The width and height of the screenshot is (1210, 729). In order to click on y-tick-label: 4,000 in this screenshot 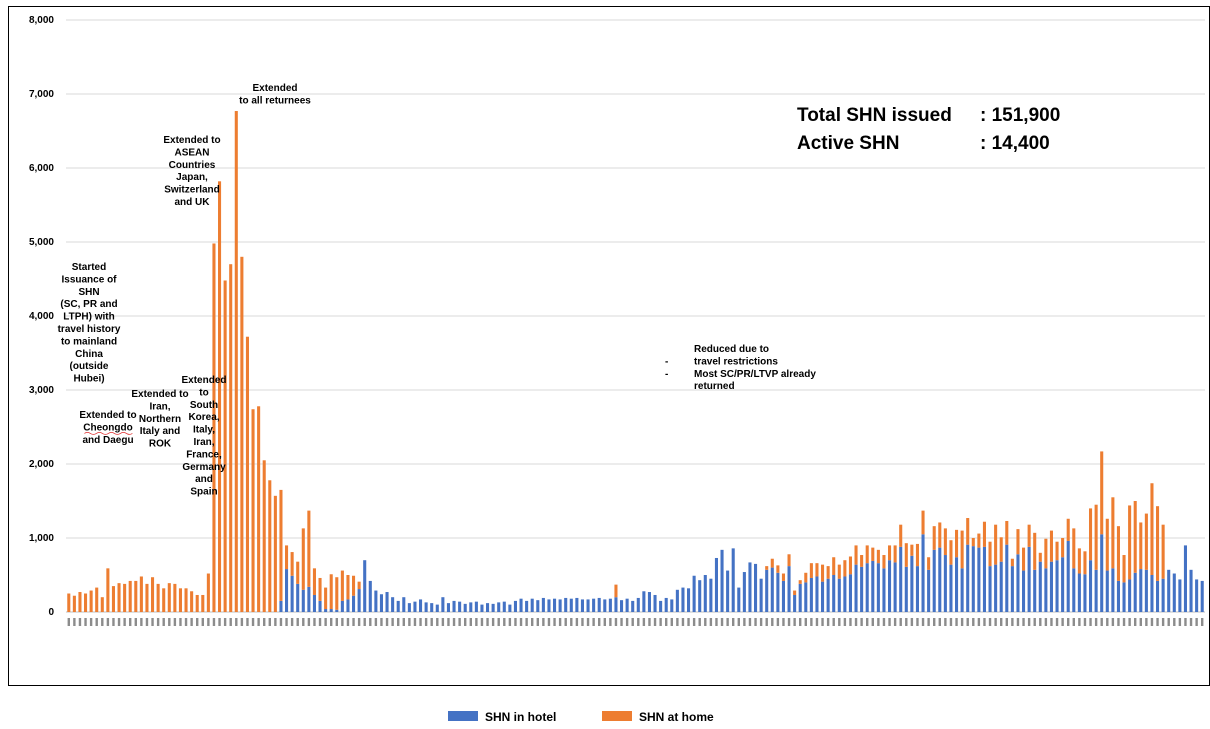, I will do `click(41, 316)`.